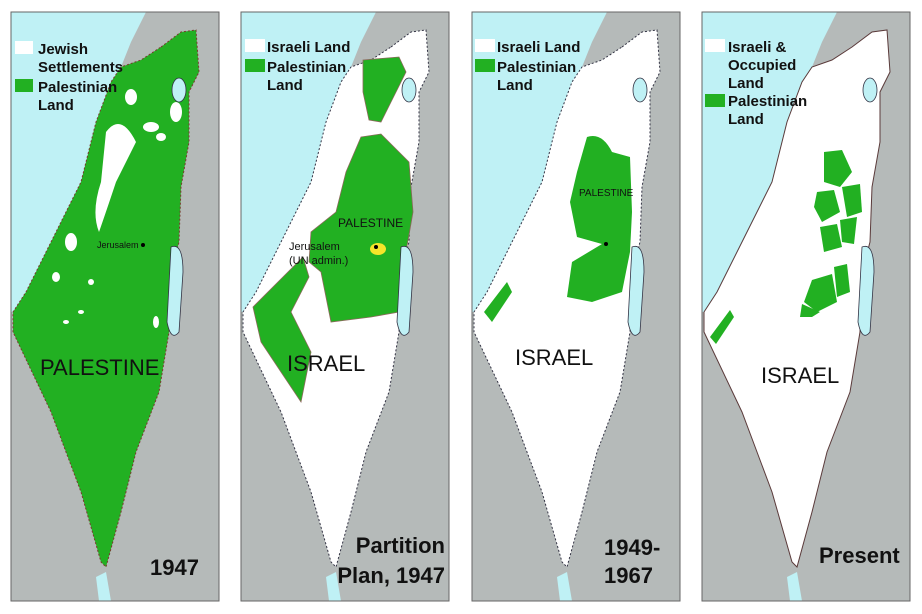 The width and height of the screenshot is (922, 614). I want to click on un-admin-zone, so click(378, 249).